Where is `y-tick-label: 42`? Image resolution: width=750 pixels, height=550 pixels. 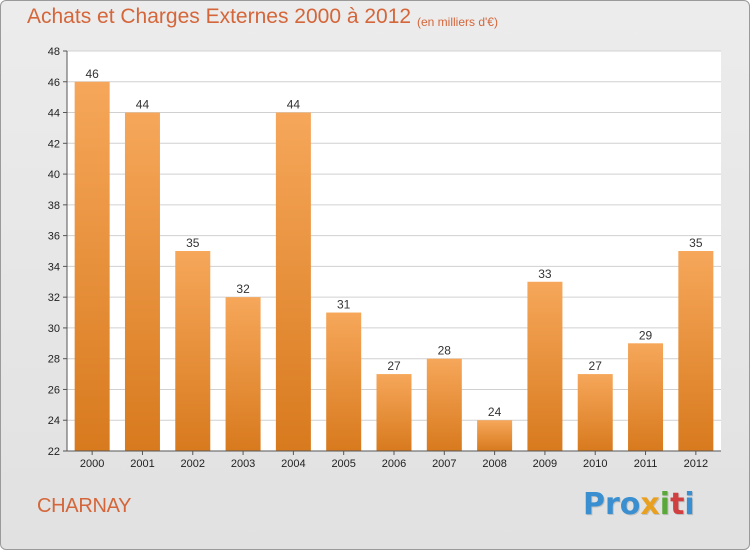 y-tick-label: 42 is located at coordinates (54, 144).